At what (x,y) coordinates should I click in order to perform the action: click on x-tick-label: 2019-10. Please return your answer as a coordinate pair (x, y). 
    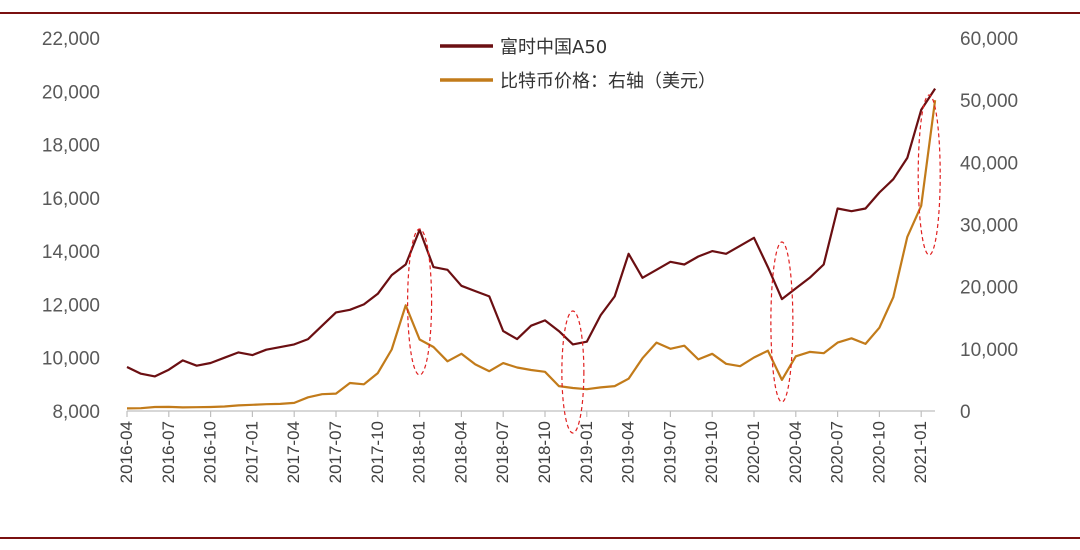
    Looking at the image, I should click on (711, 452).